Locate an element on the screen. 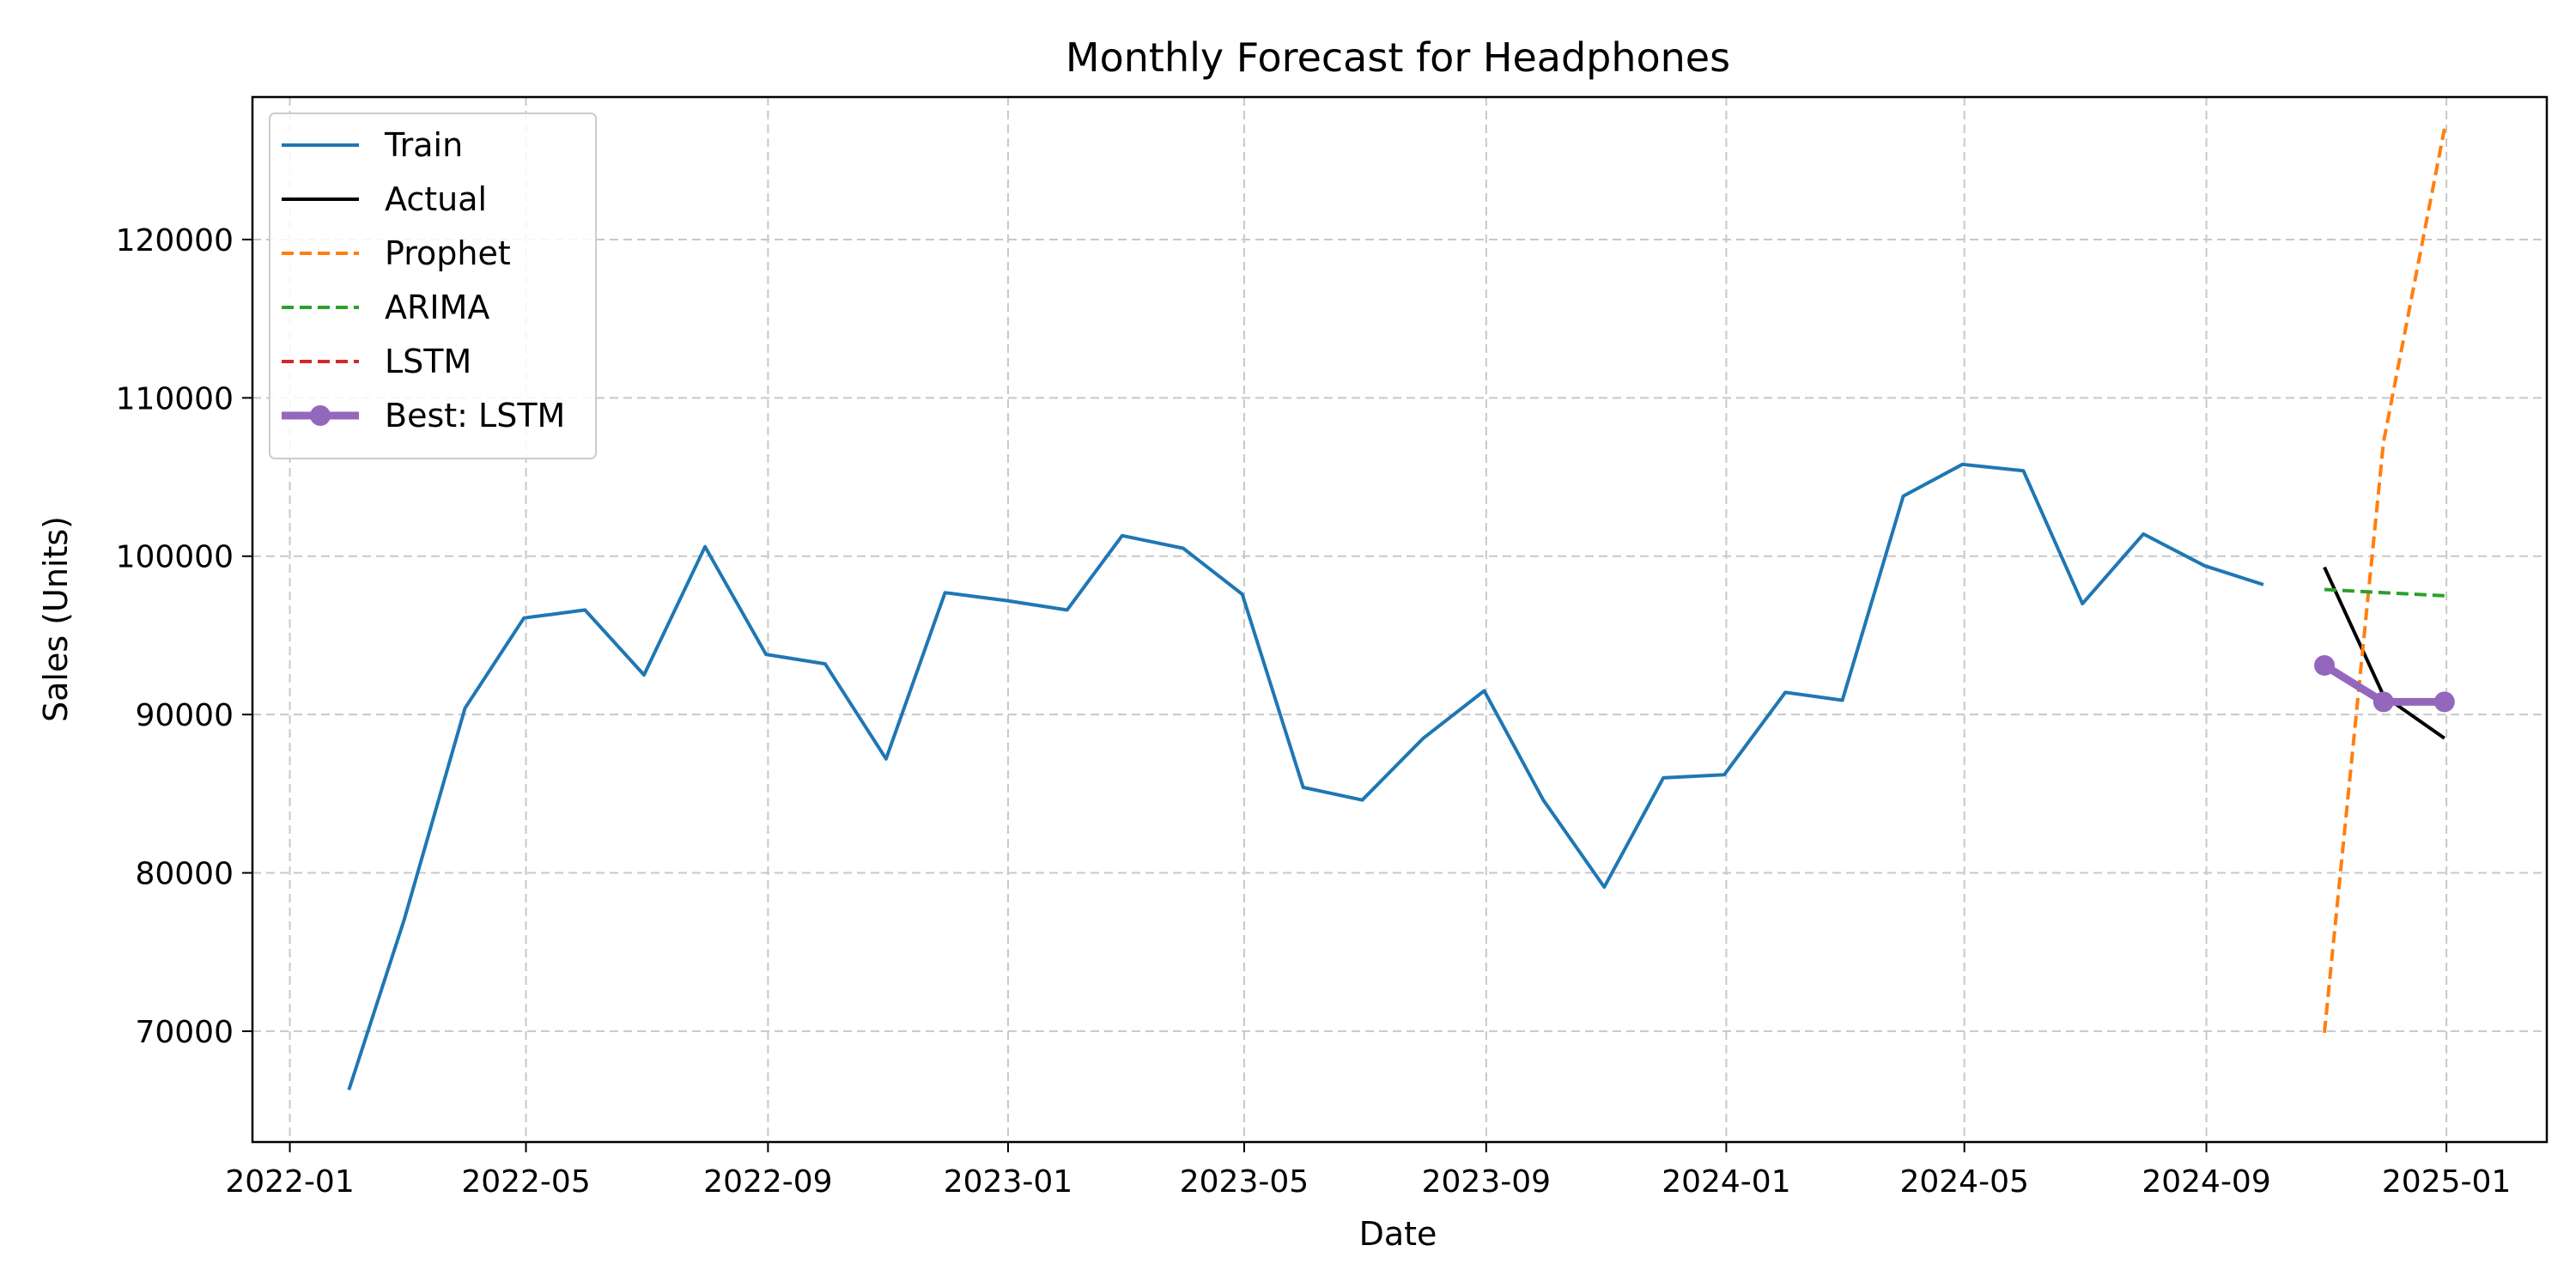 The width and height of the screenshot is (2576, 1288). x-tick-label: 2022-09 is located at coordinates (768, 1182).